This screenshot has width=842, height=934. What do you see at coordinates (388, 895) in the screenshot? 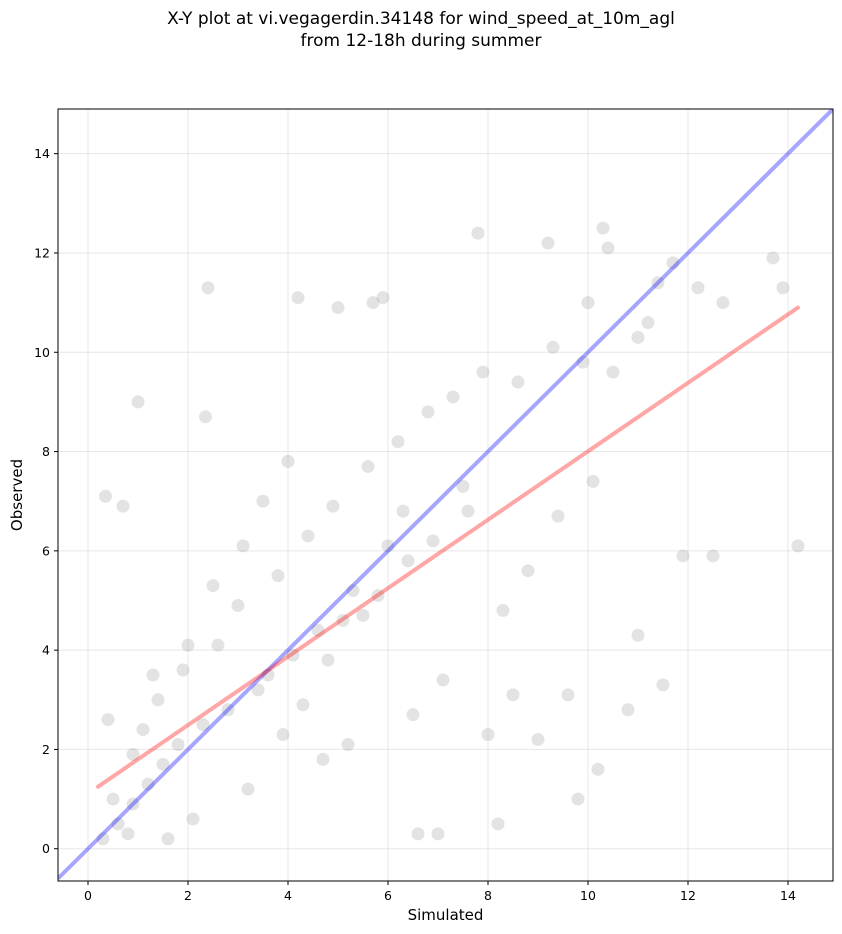
I see `x-tick-label: 6` at bounding box center [388, 895].